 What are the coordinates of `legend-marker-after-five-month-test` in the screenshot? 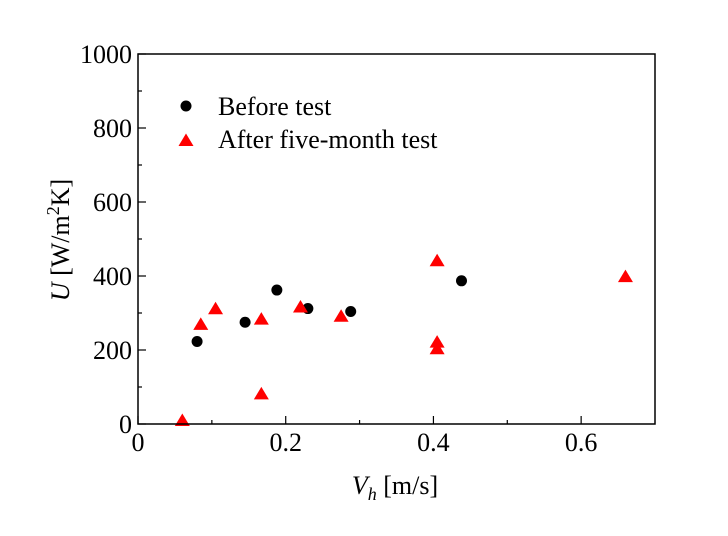 It's located at (186, 139).